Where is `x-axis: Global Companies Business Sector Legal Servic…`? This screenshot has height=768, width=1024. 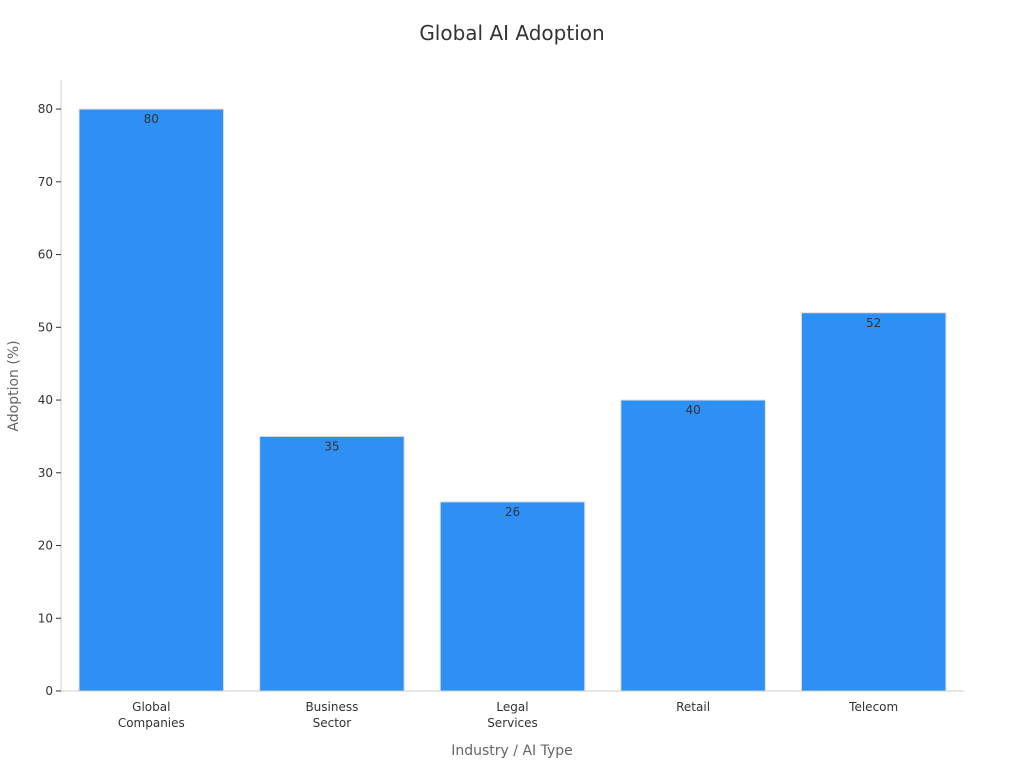 x-axis: Global Companies Business Sector Legal Servic… is located at coordinates (512, 710).